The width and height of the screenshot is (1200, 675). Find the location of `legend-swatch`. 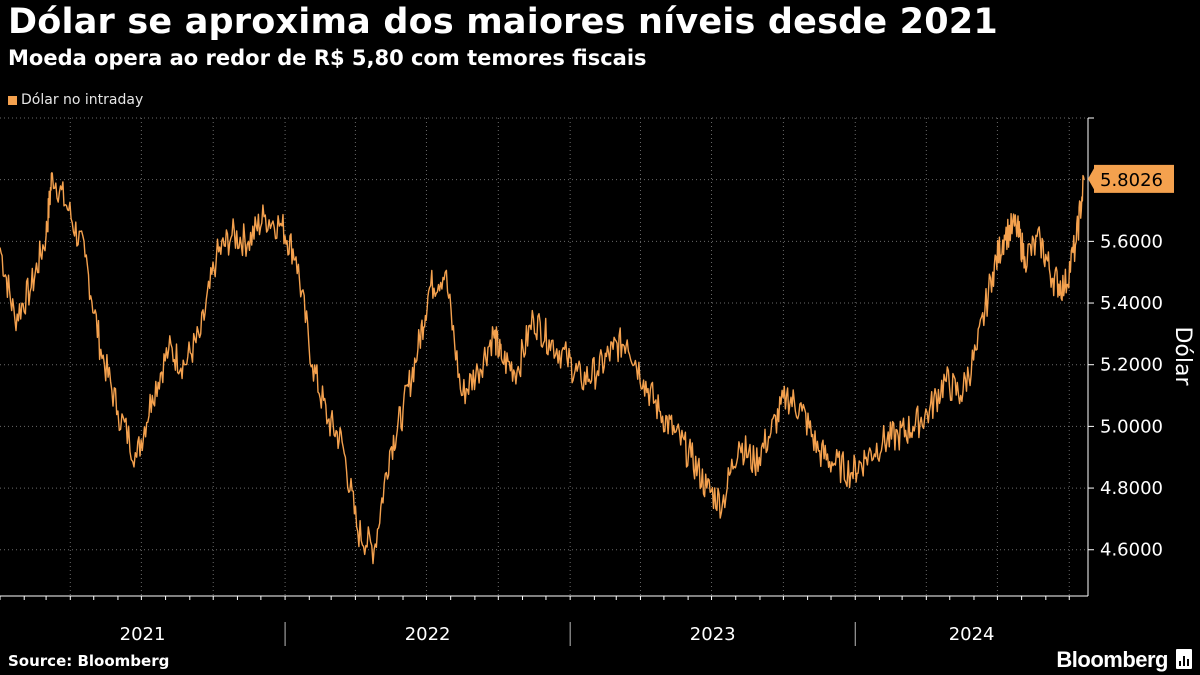

legend-swatch is located at coordinates (12, 100).